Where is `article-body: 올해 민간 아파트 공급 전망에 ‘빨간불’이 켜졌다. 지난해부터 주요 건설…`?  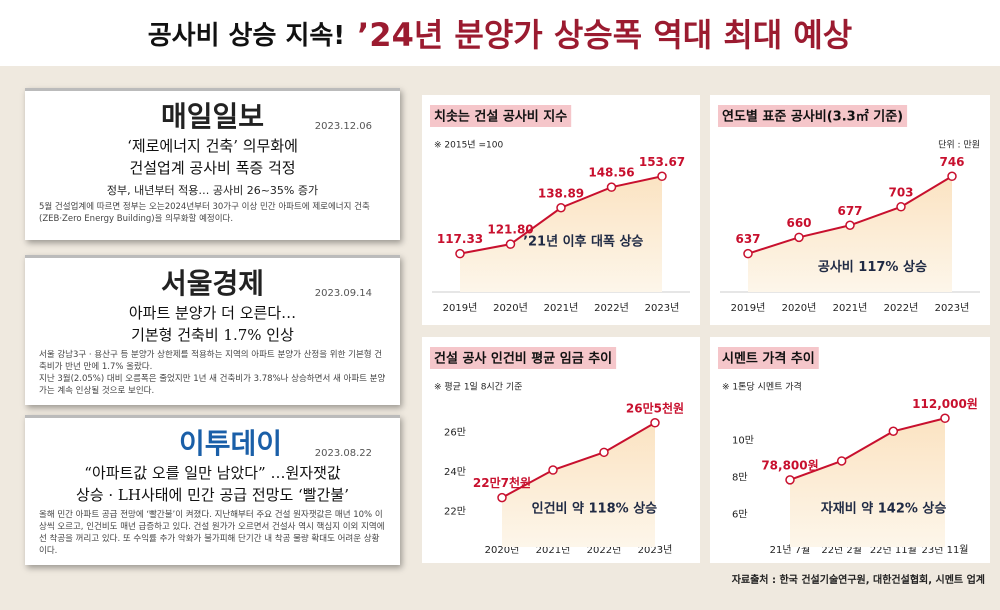
article-body: 올해 민간 아파트 공급 전망에 ‘빨간불’이 켜졌다. 지난해부터 주요 건설… is located at coordinates (212, 533).